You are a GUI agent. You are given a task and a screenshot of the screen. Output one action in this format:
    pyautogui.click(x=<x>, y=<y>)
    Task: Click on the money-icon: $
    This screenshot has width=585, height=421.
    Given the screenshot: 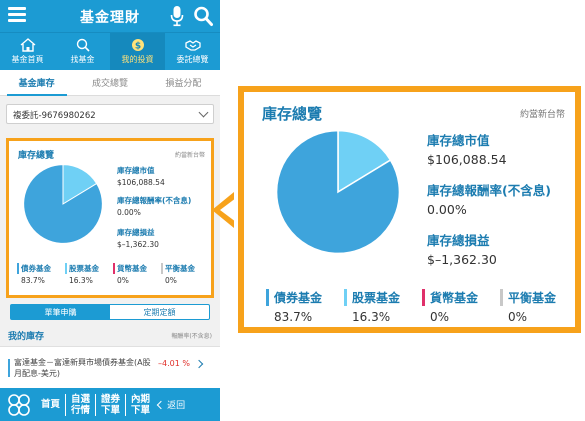 What is the action you would take?
    pyautogui.click(x=137, y=45)
    